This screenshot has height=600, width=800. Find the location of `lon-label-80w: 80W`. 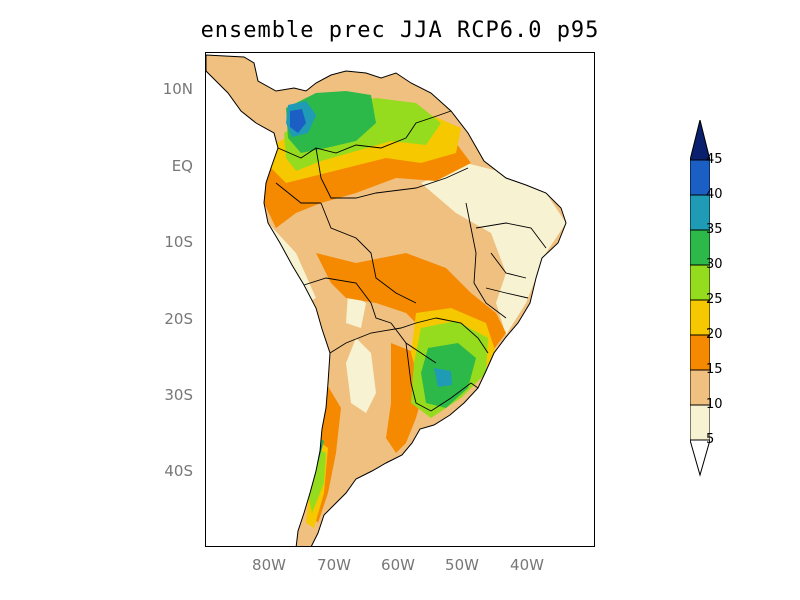

lon-label-80w: 80W is located at coordinates (269, 565).